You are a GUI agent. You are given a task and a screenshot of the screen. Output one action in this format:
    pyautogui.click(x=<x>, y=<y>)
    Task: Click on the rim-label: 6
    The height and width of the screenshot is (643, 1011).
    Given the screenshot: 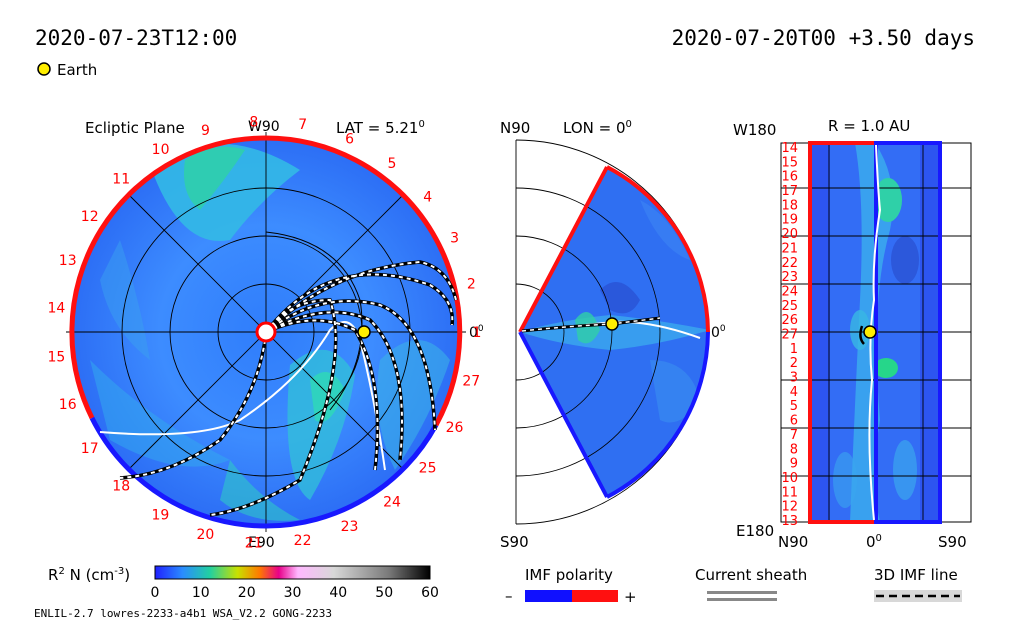 What is the action you would take?
    pyautogui.click(x=349, y=139)
    